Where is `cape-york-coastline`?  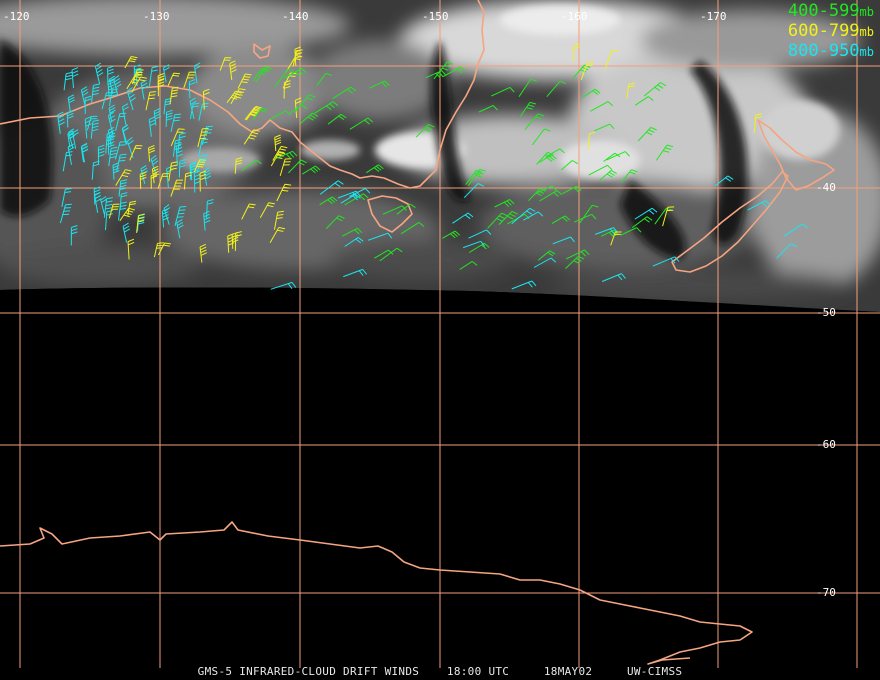
cape-york-coastline is located at coordinates (262, 51).